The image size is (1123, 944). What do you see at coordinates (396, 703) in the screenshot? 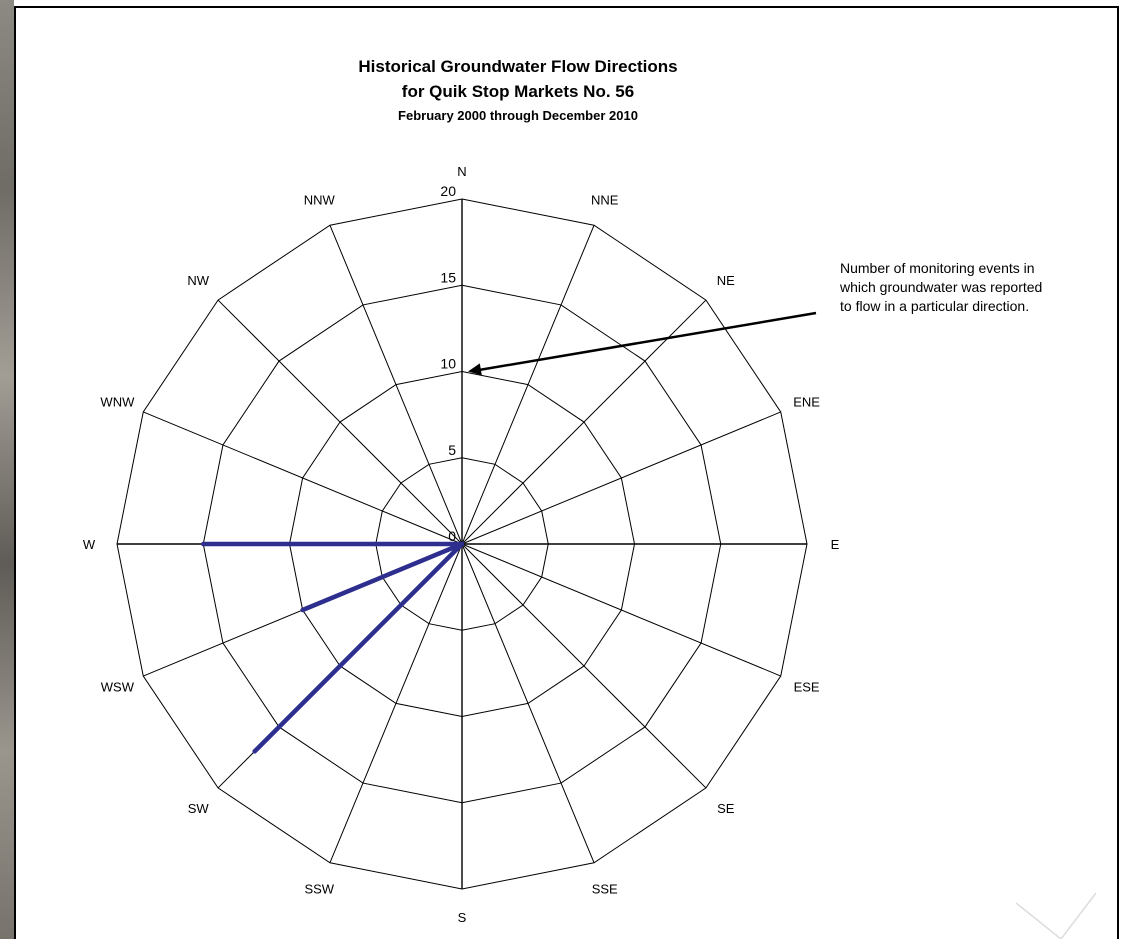
I see `spoke-ssw` at bounding box center [396, 703].